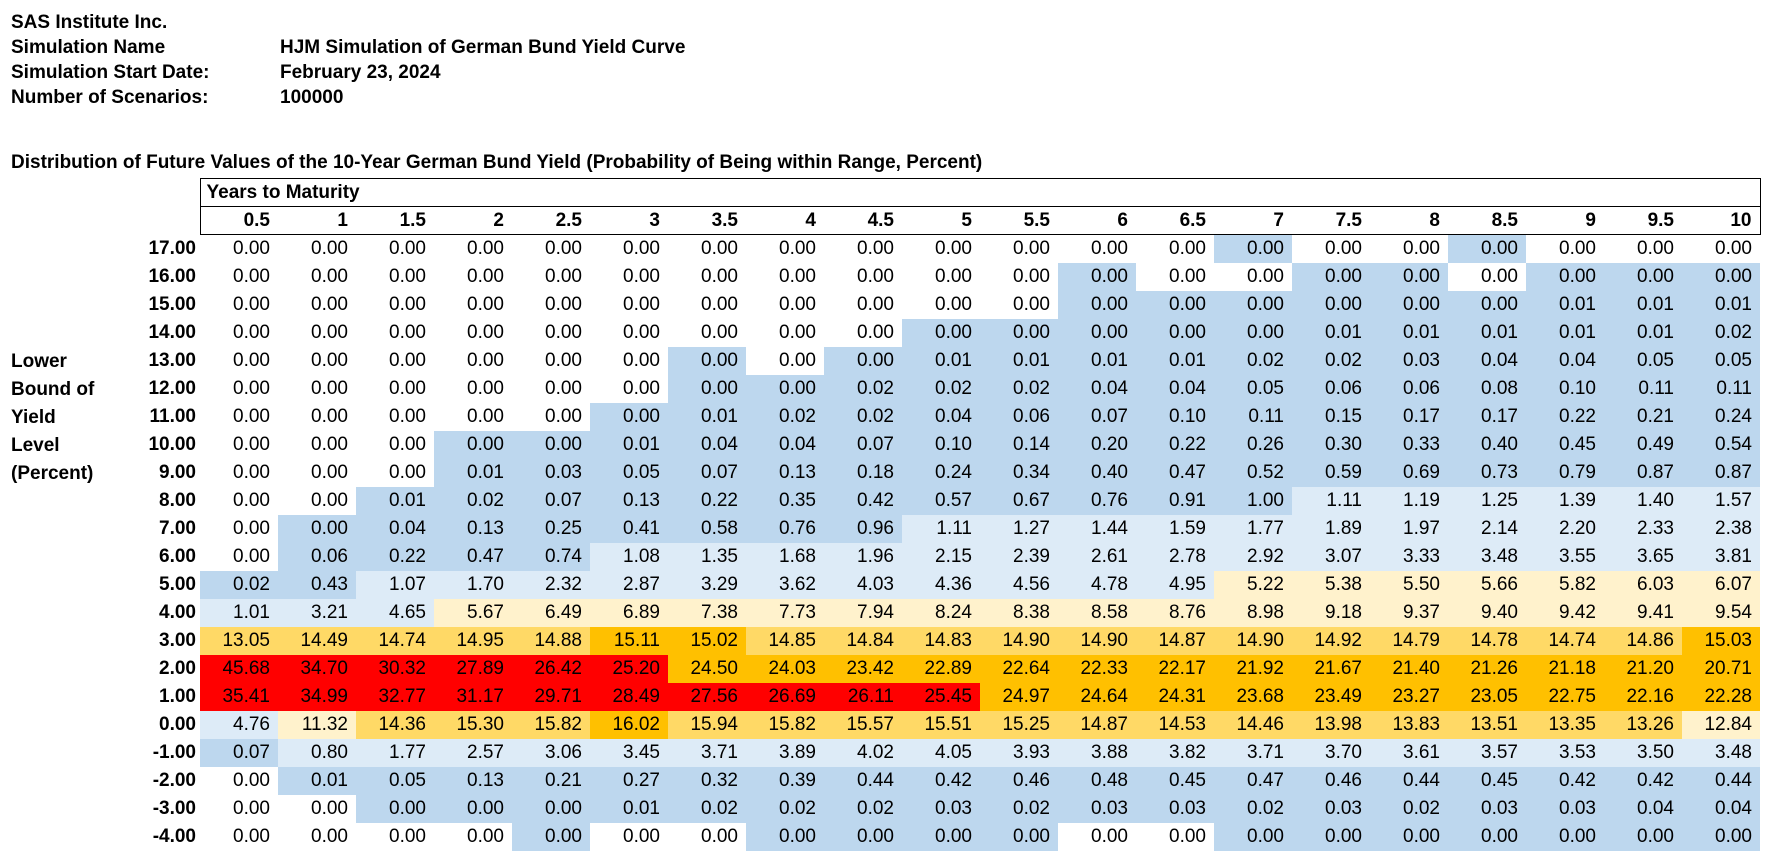 The width and height of the screenshot is (1789, 866). What do you see at coordinates (551, 556) in the screenshot?
I see `table-cell: 0.74` at bounding box center [551, 556].